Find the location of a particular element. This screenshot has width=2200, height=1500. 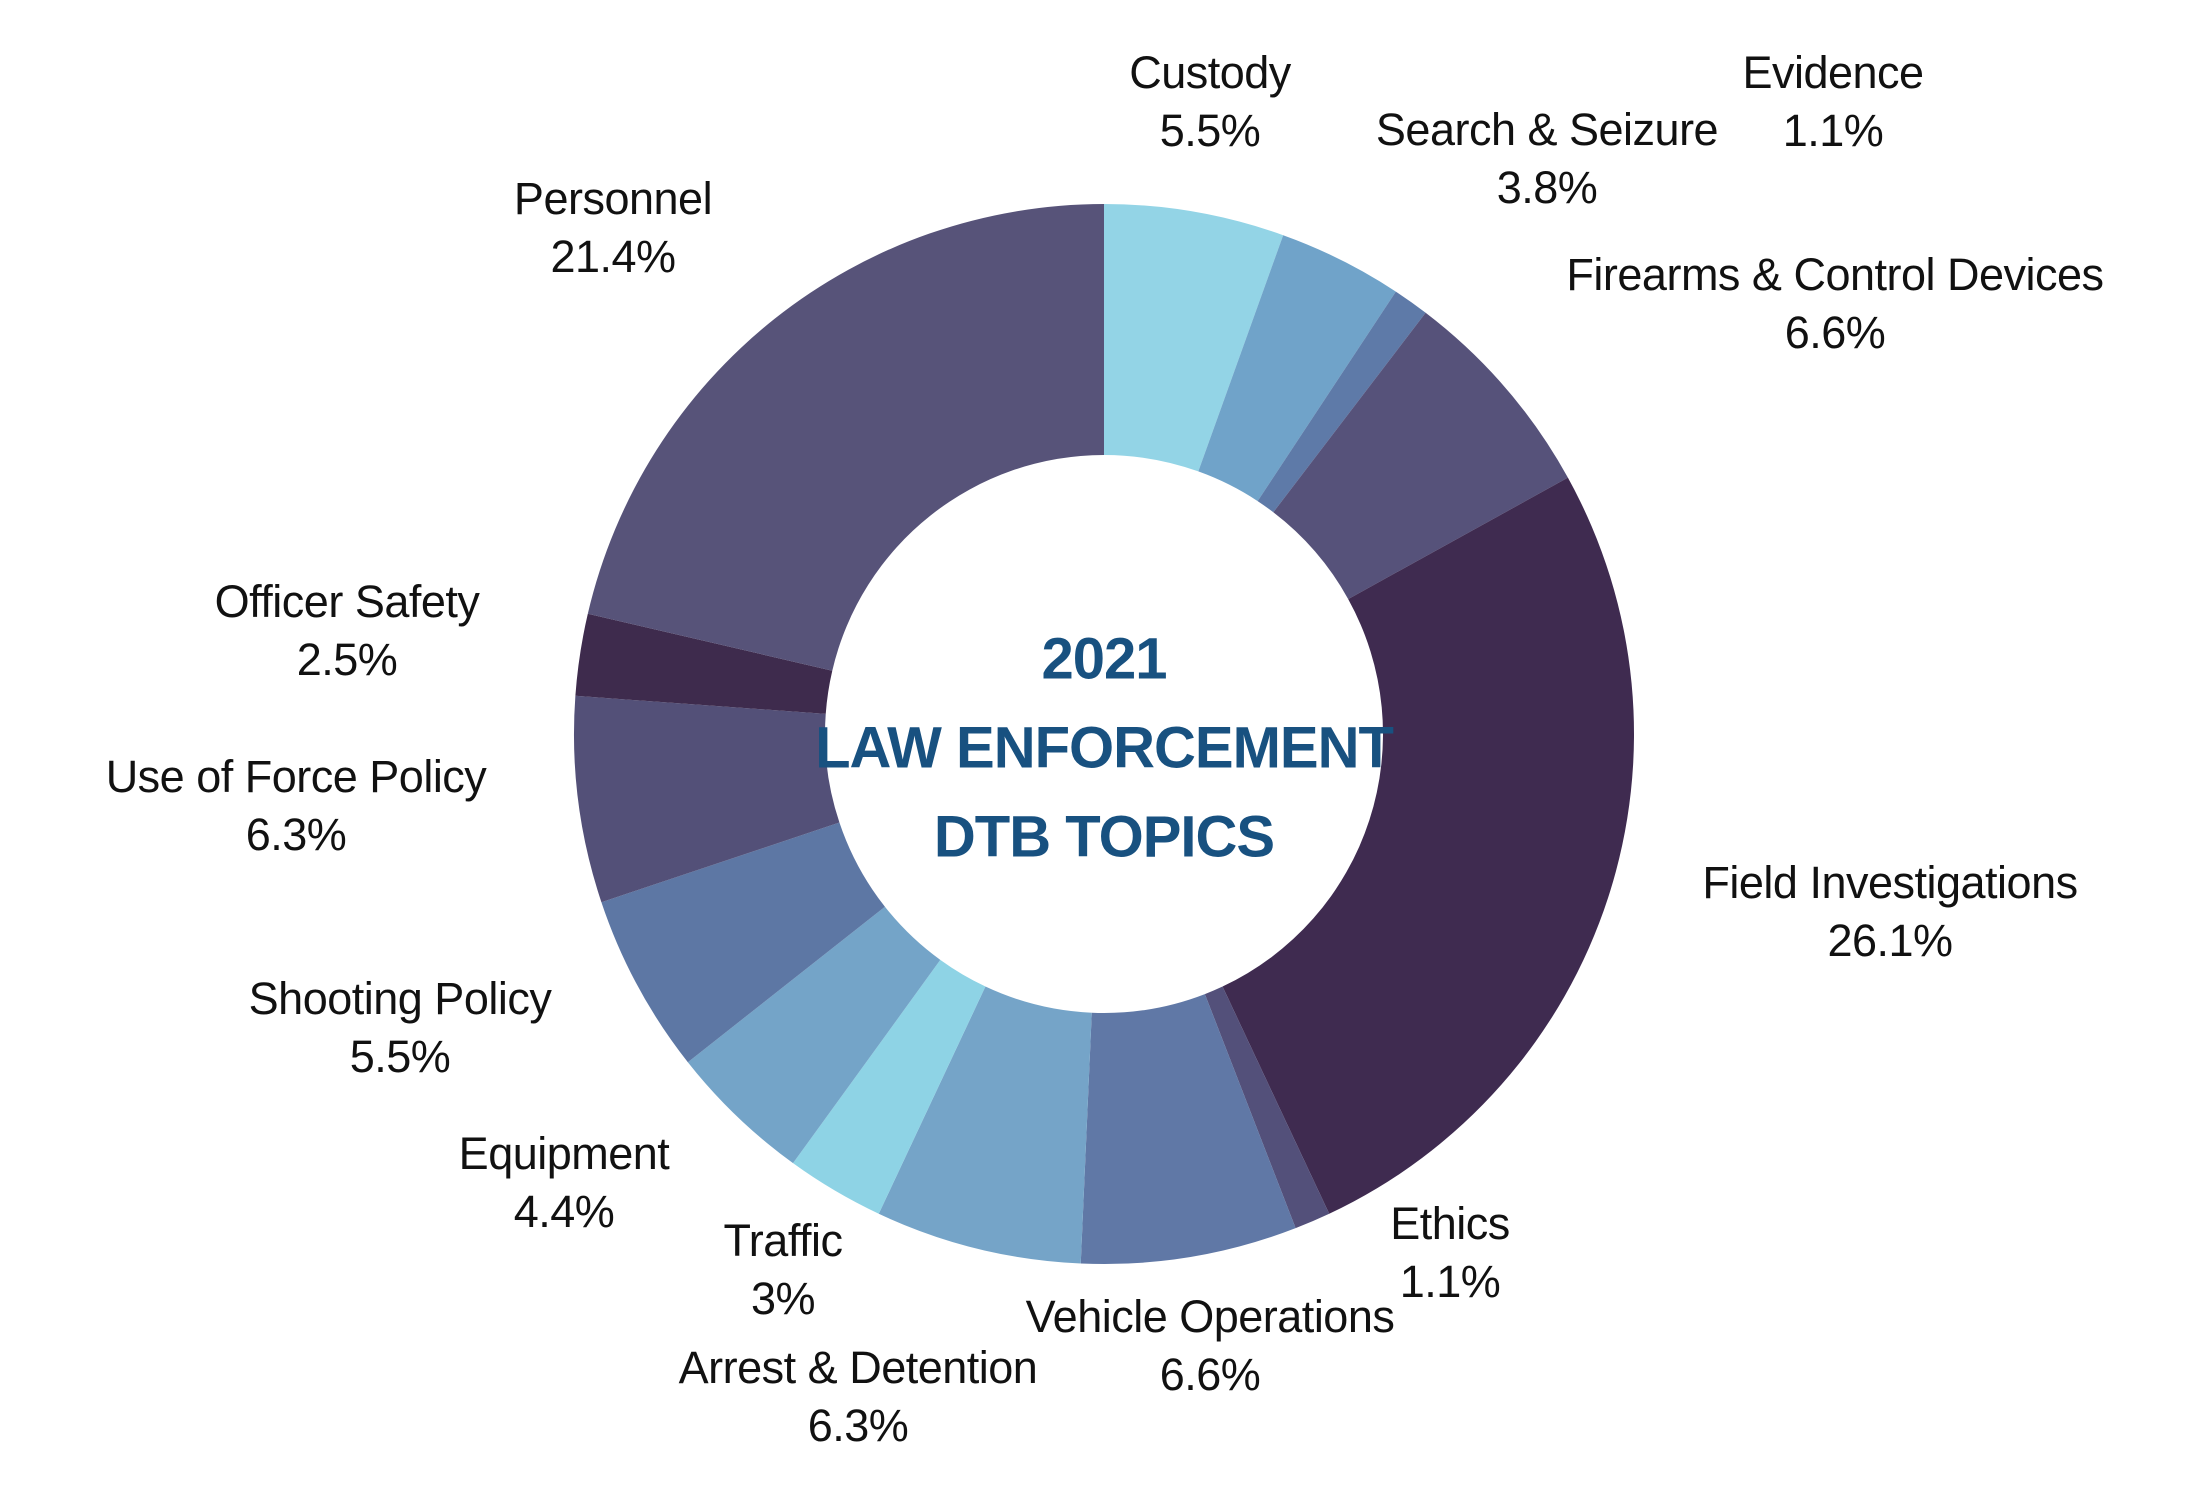

slice-label-name: Ethics is located at coordinates (1450, 1223).